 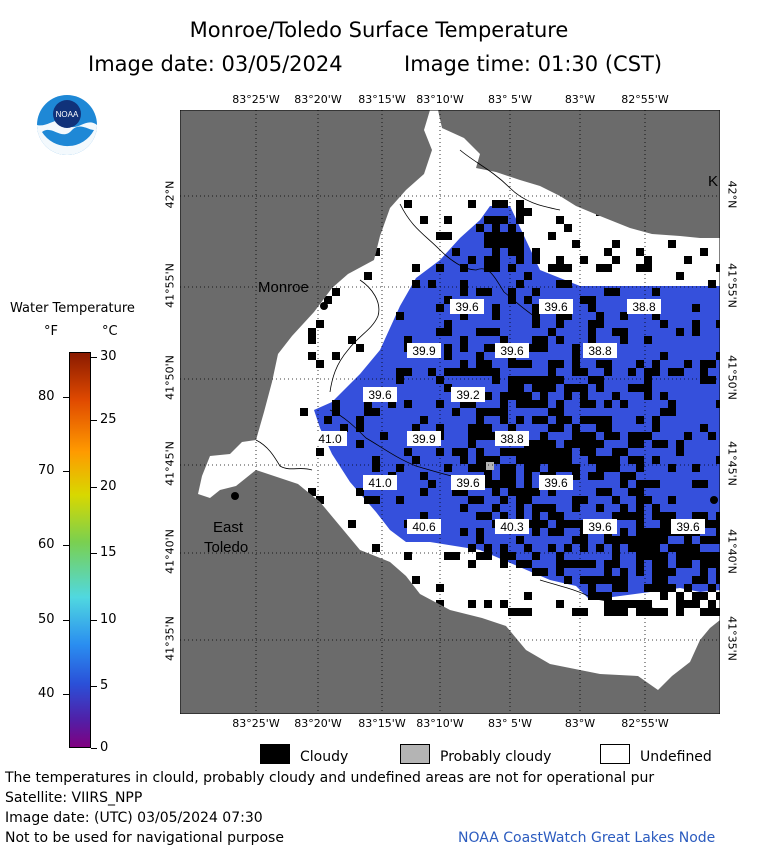 What do you see at coordinates (144, 838) in the screenshot?
I see `navigation-warning: Not to be used for navigational purpose` at bounding box center [144, 838].